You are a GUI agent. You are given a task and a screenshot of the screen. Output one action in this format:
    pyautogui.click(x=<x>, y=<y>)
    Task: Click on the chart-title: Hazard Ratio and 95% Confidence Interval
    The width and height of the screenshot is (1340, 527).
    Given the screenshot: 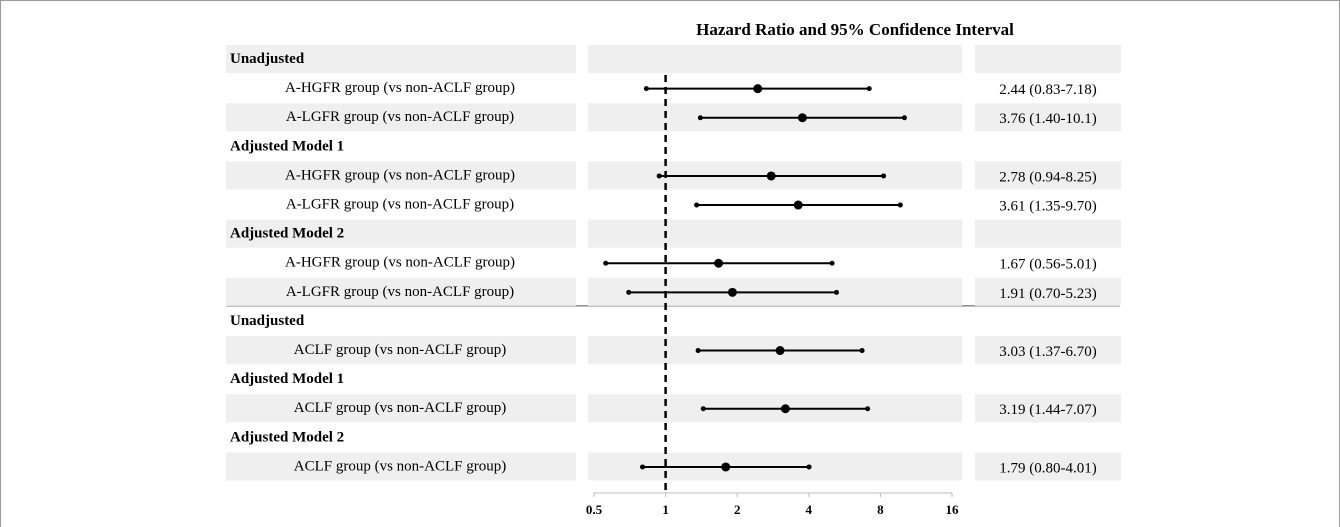 What is the action you would take?
    pyautogui.click(x=855, y=29)
    